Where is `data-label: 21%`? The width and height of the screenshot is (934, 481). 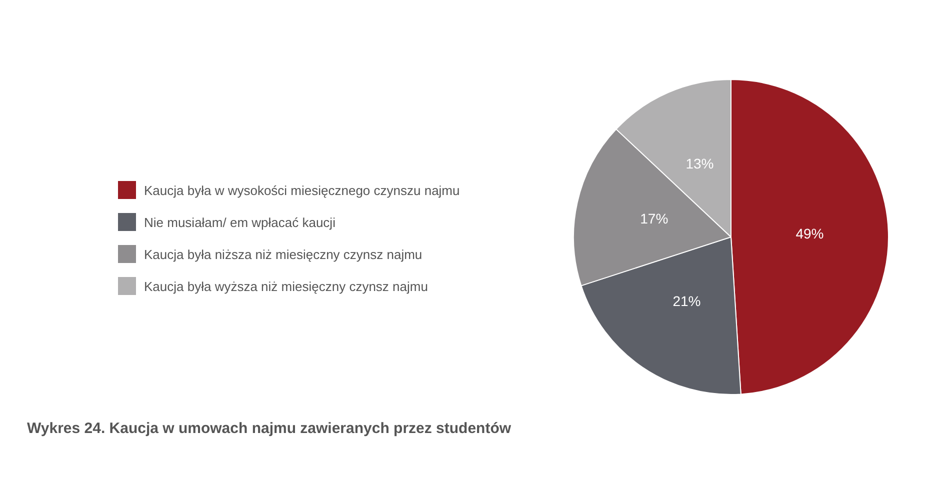 data-label: 21% is located at coordinates (686, 300).